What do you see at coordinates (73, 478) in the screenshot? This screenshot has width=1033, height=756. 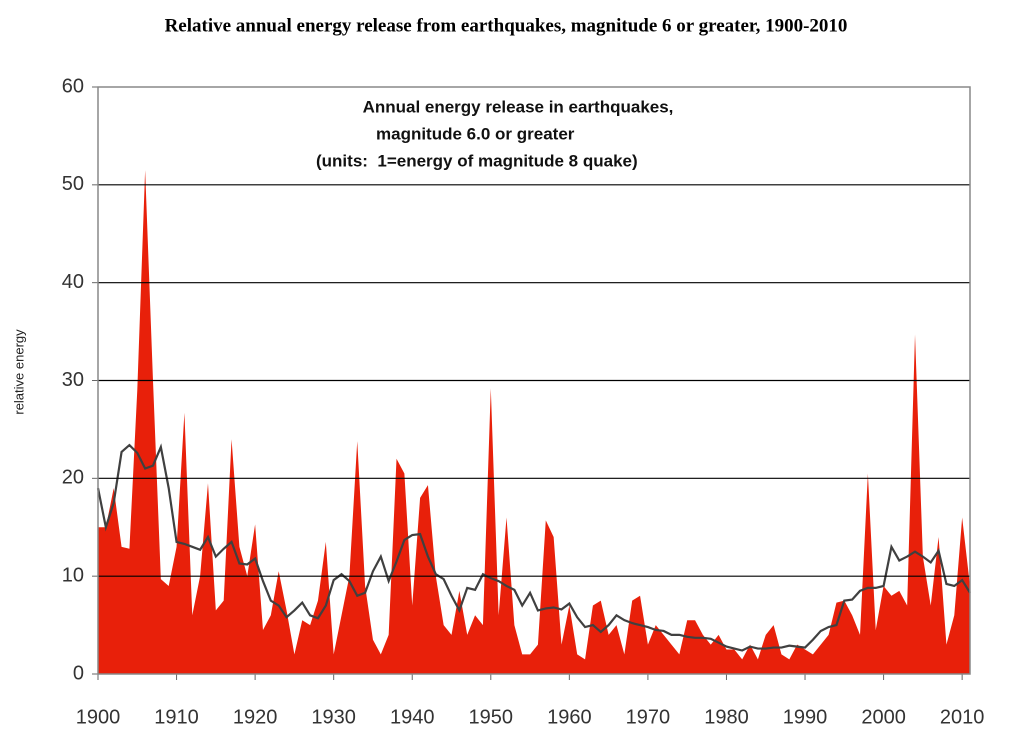 I see `y-tick-label: 20` at bounding box center [73, 478].